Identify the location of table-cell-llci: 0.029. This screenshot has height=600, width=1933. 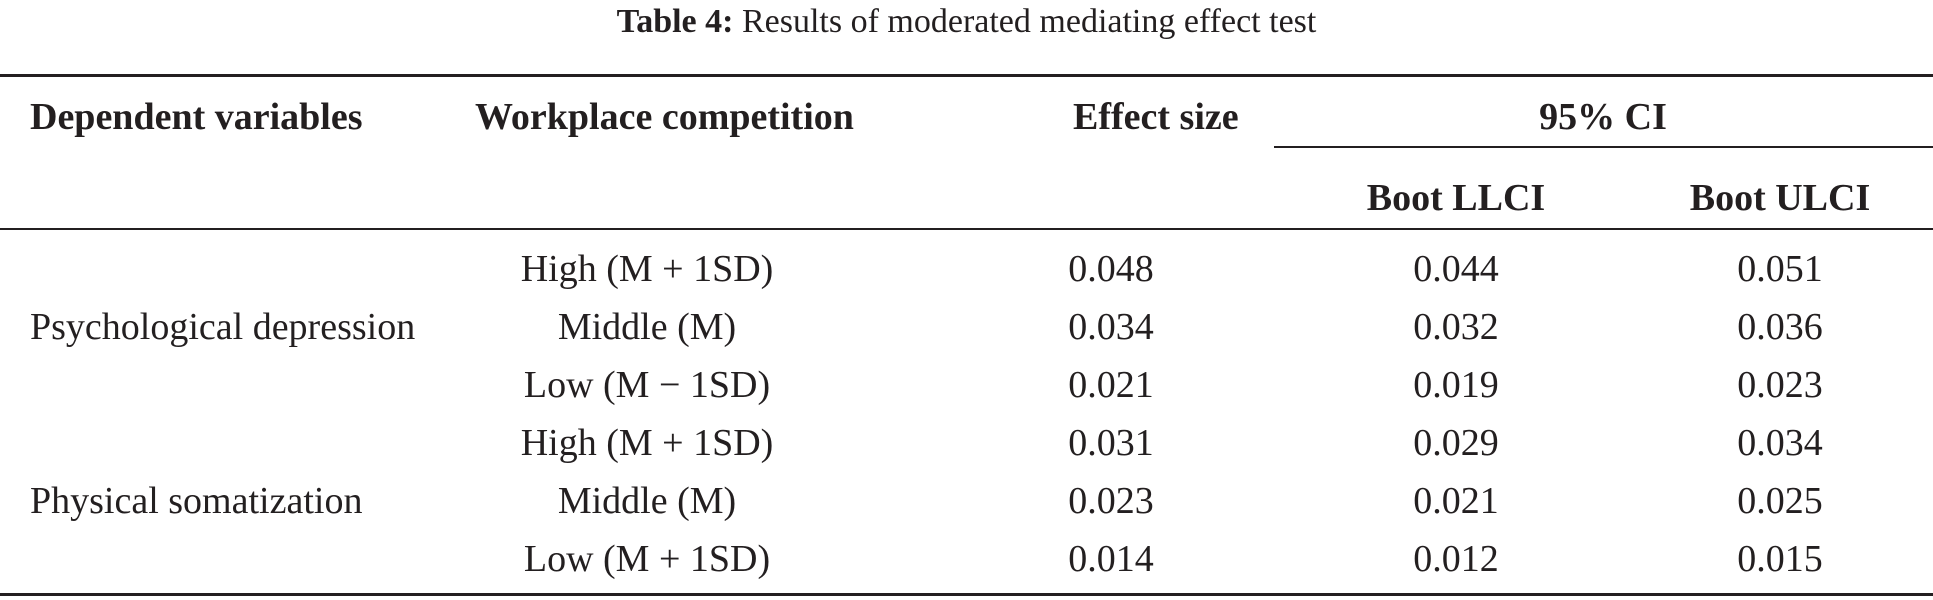
(1456, 443).